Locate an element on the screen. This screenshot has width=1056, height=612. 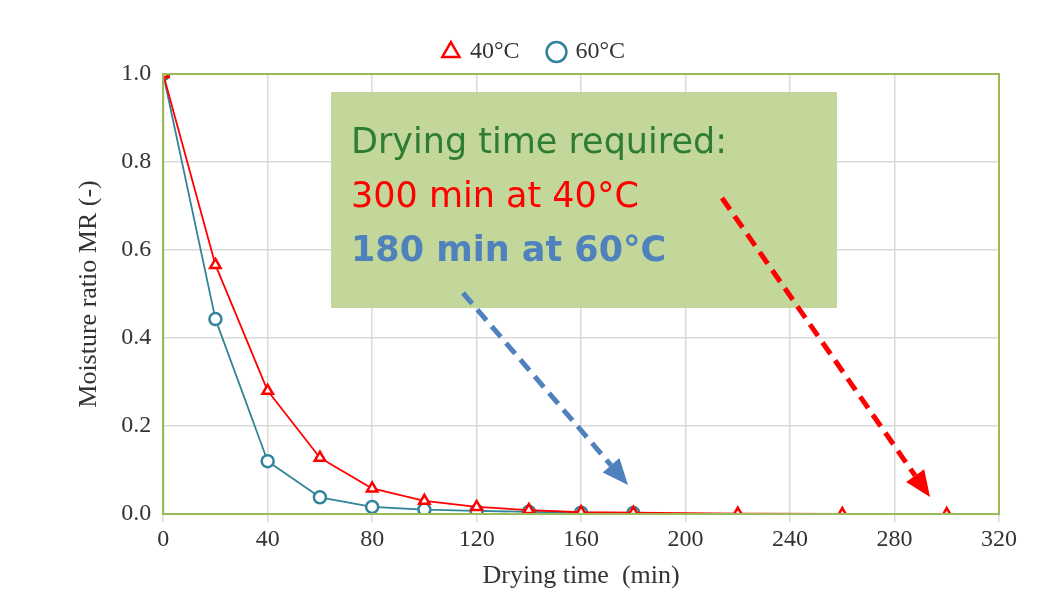
y-tick-label: 0.6 is located at coordinates (136, 248).